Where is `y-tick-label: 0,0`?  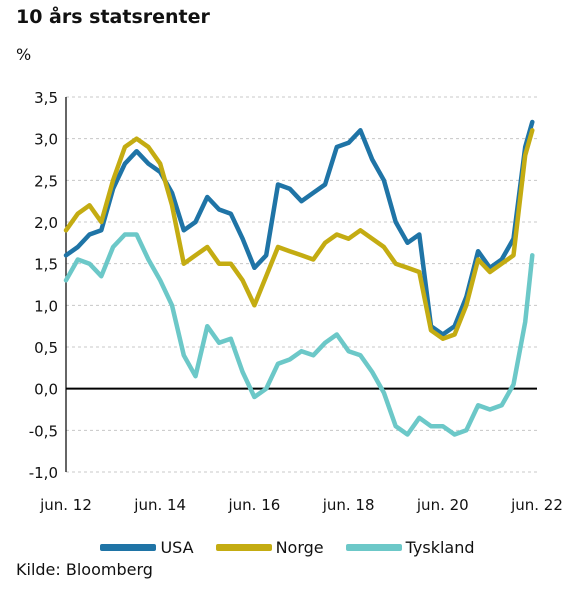
y-tick-label: 0,0 is located at coordinates (46, 390).